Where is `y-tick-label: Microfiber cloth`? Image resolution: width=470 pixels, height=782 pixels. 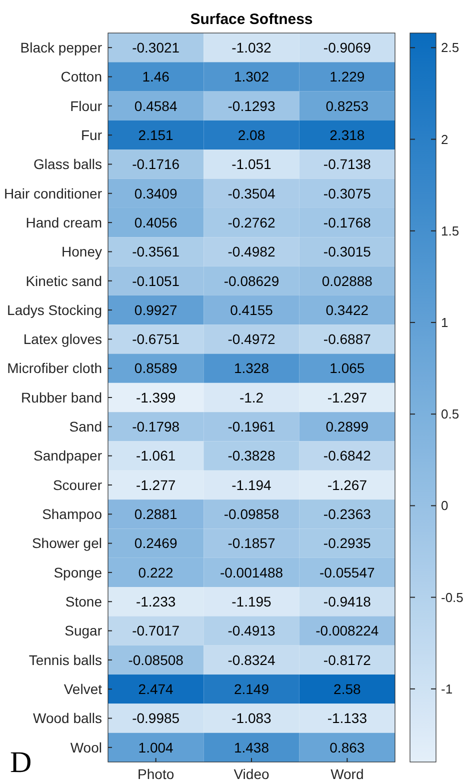 y-tick-label: Microfiber cloth is located at coordinates (54, 368).